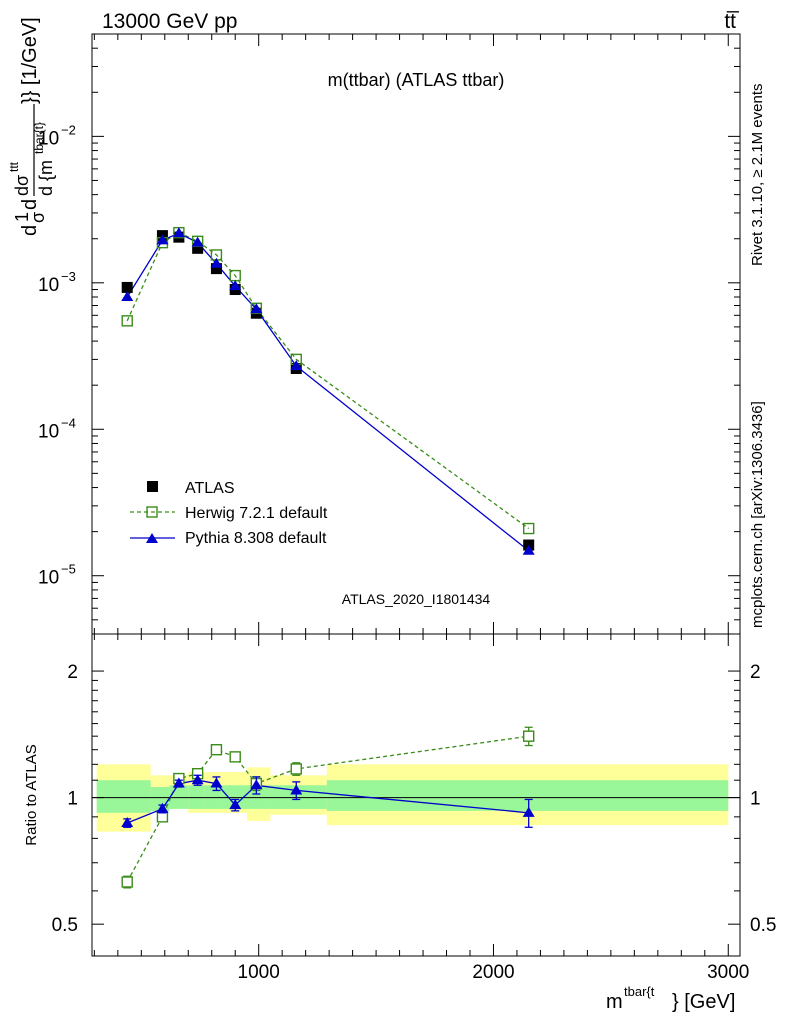  What do you see at coordinates (72, 672) in the screenshot?
I see `ratio-y-tick-label: 2` at bounding box center [72, 672].